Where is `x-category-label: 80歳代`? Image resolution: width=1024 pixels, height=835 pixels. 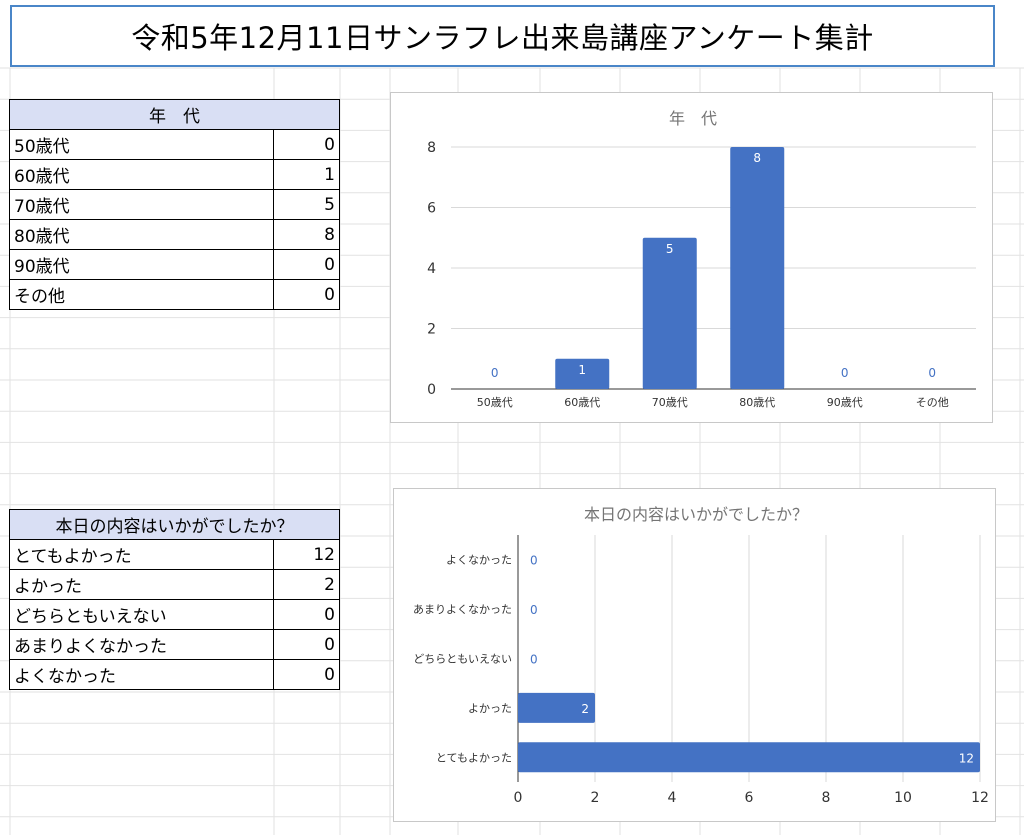 x-category-label: 80歳代 is located at coordinates (757, 402).